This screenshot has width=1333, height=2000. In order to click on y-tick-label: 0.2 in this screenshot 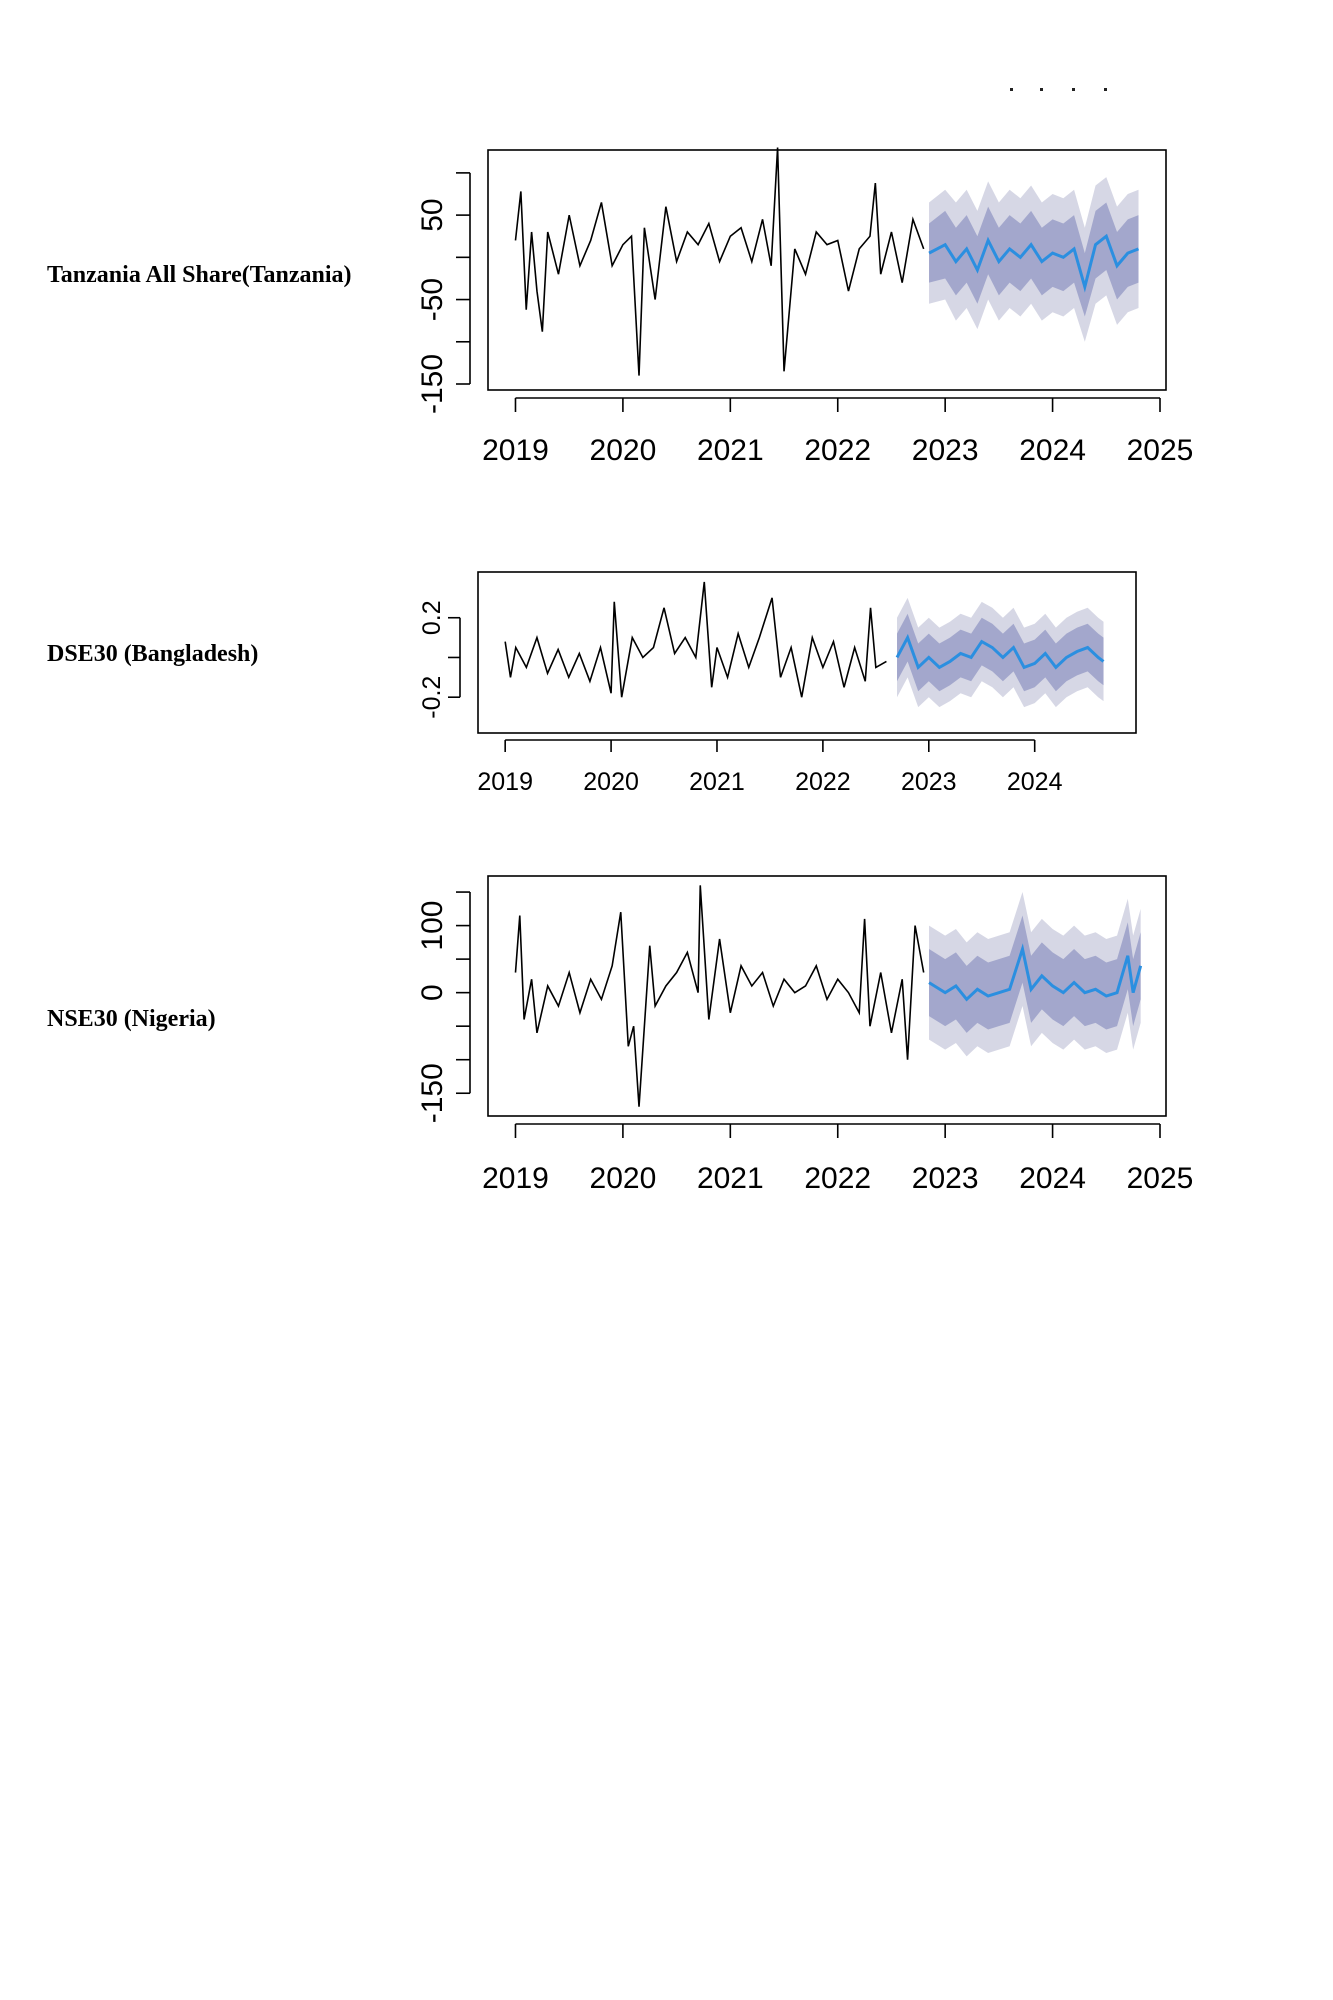, I will do `click(432, 617)`.